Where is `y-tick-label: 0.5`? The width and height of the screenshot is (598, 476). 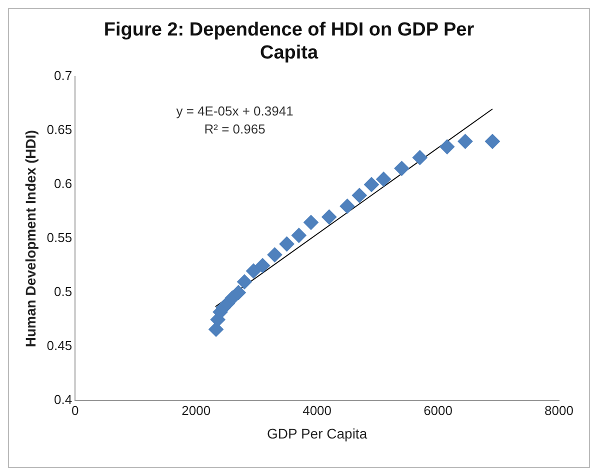
y-tick-label: 0.5 is located at coordinates (63, 292).